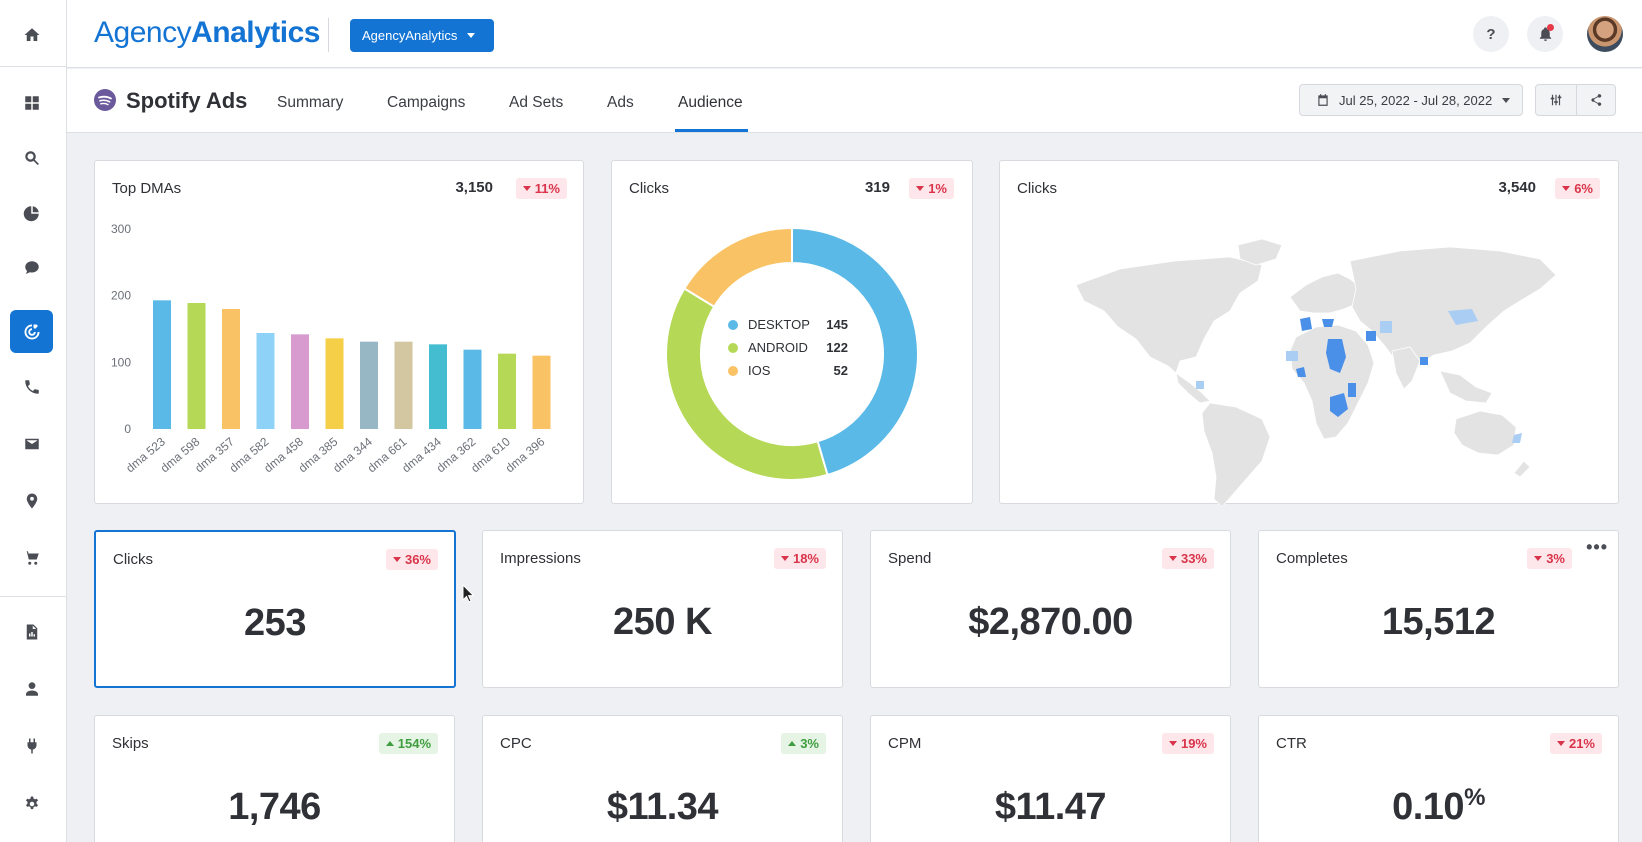  What do you see at coordinates (187, 100) in the screenshot?
I see `page-title: Spotify Ads` at bounding box center [187, 100].